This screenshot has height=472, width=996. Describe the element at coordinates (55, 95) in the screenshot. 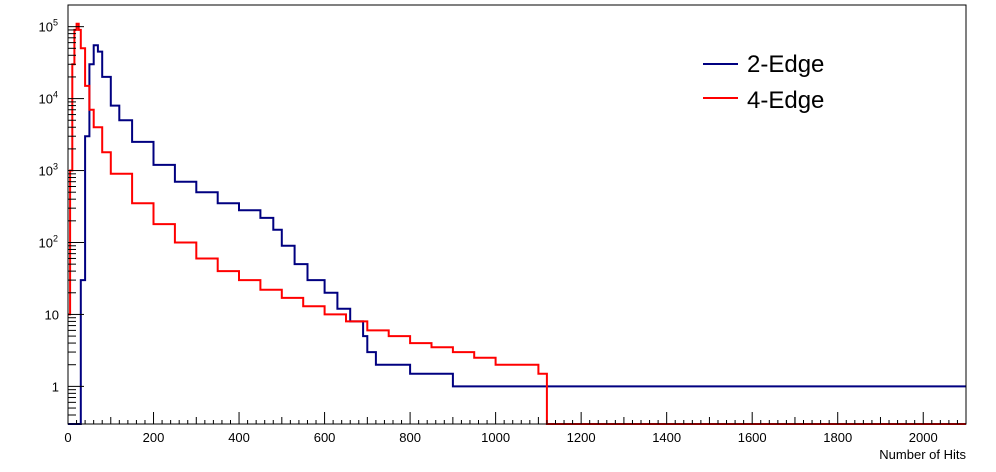

I see `y-tick-exponent: 4` at that location.